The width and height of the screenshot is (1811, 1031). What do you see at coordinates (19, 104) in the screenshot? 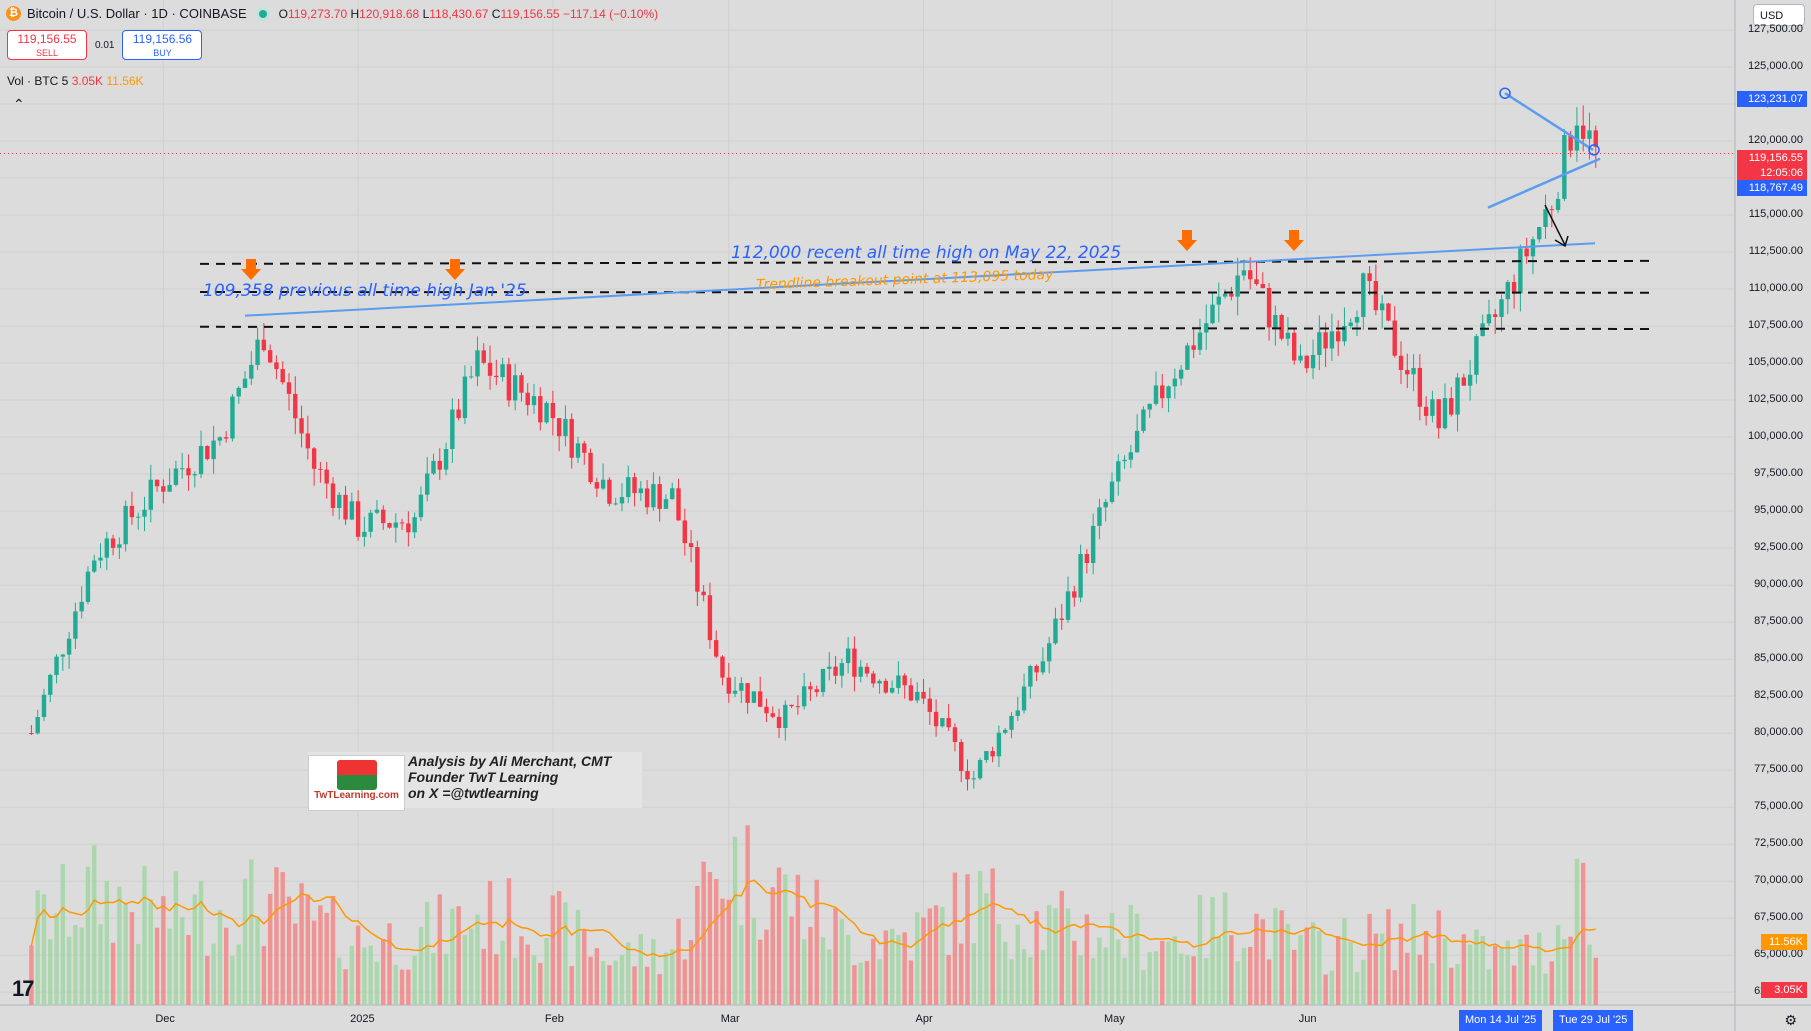
I see `collapse-legend-icon: ⌃` at bounding box center [19, 104].